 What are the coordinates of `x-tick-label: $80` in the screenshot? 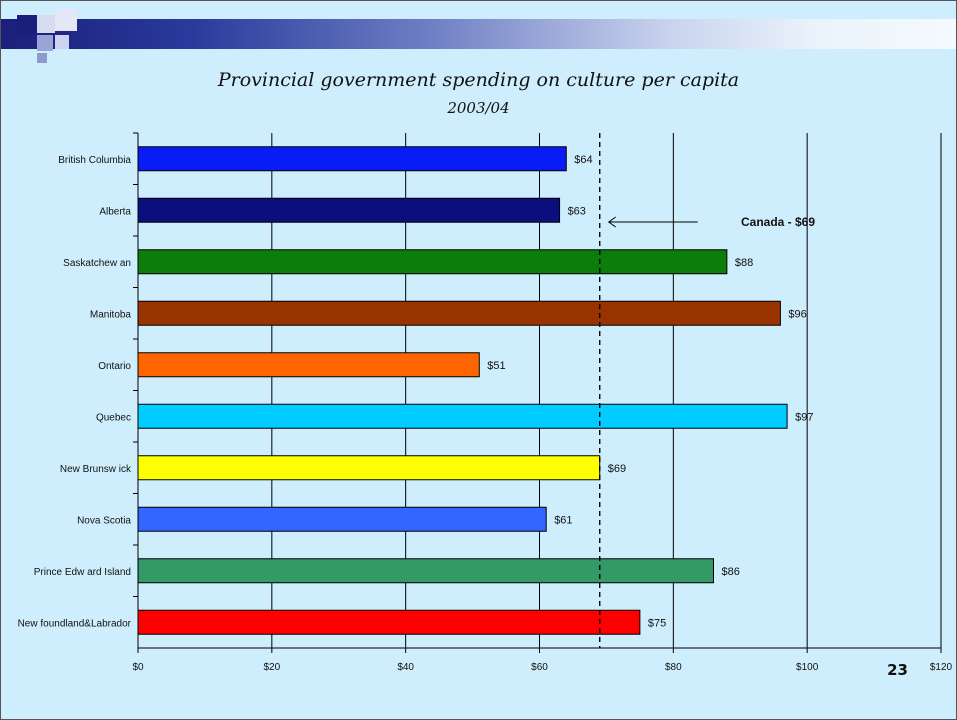 It's located at (673, 667).